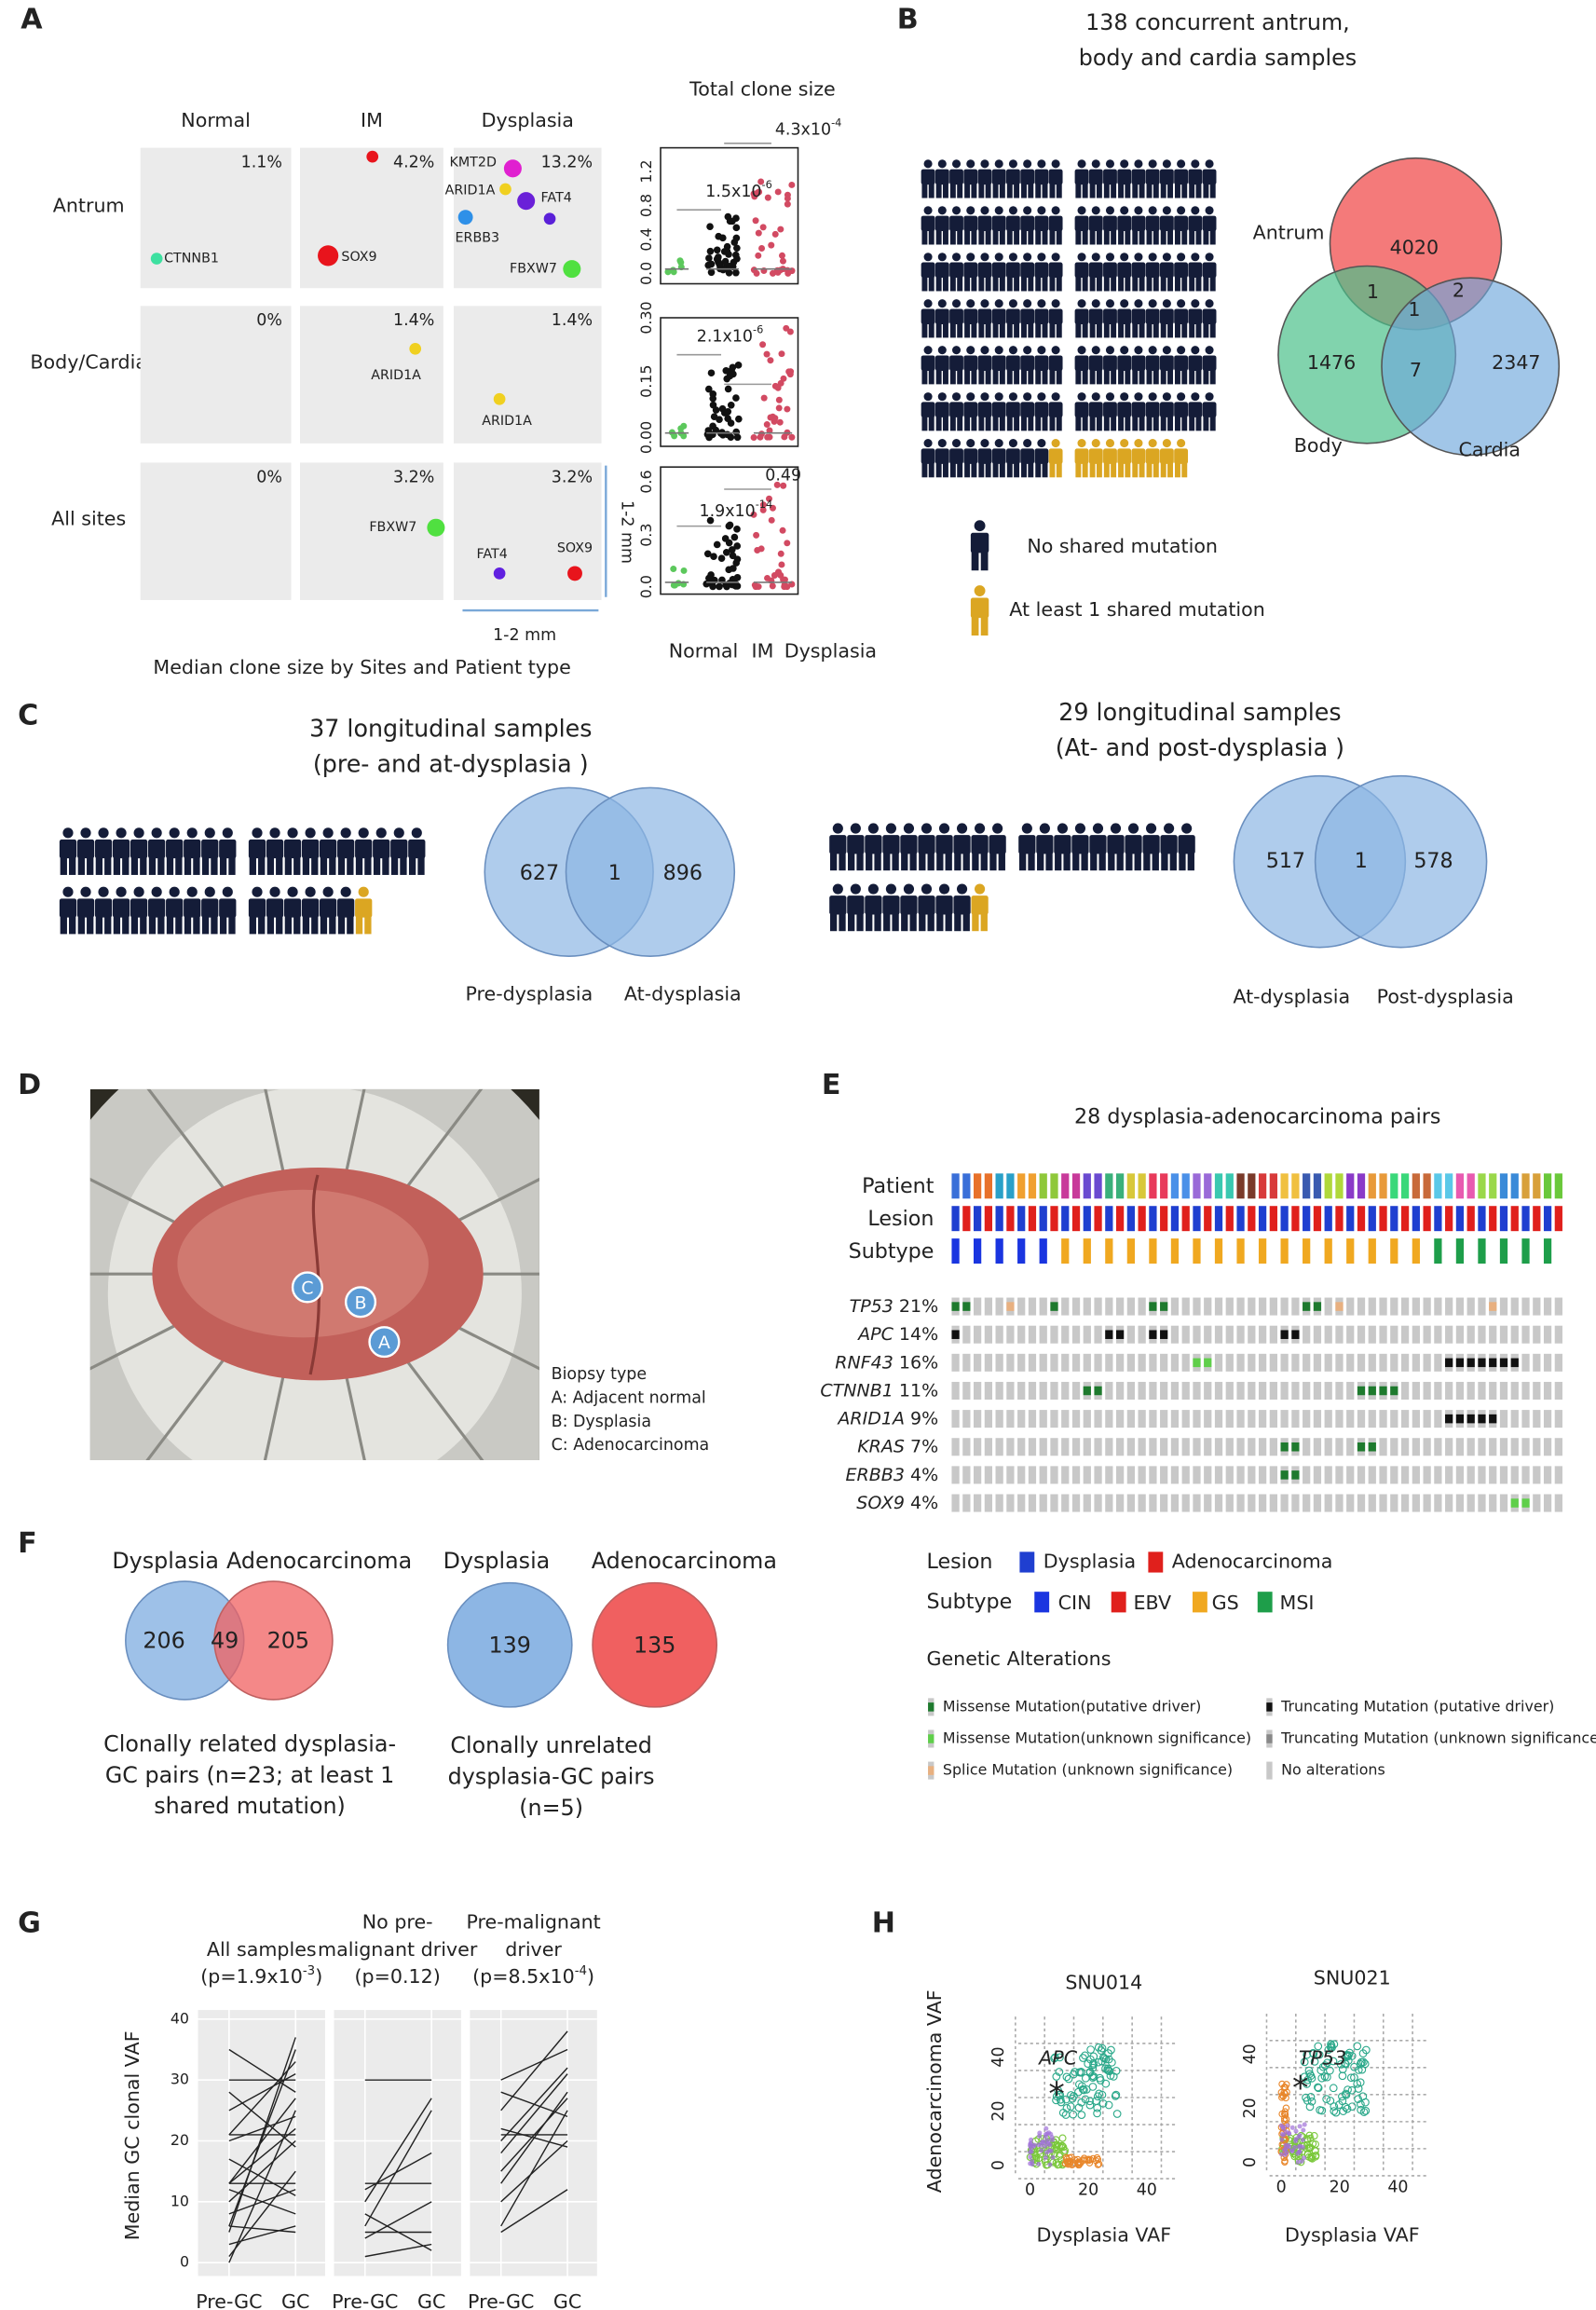 The image size is (1596, 2310). I want to click on panel-title: (At- and post-dysplasia ), so click(1200, 747).